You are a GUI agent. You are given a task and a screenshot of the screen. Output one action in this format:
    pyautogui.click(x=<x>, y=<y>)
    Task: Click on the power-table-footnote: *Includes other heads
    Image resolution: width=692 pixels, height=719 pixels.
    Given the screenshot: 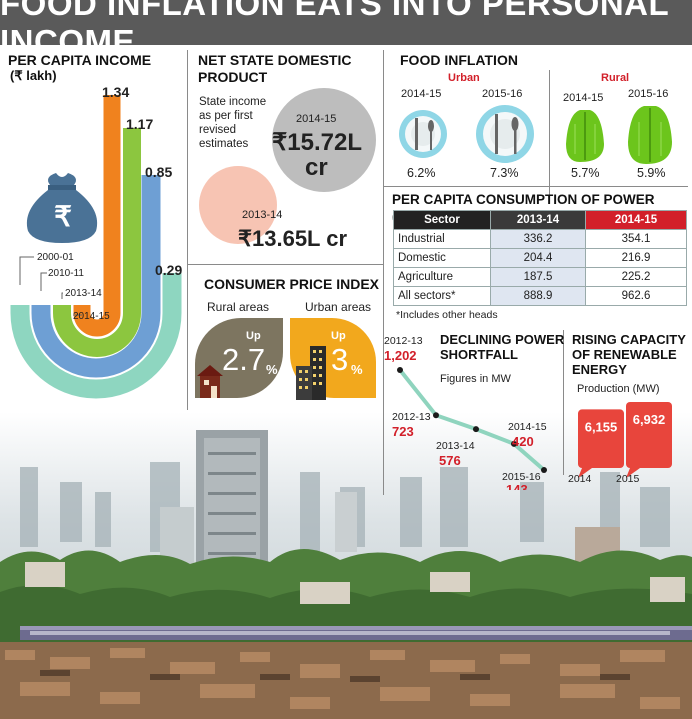 What is the action you would take?
    pyautogui.click(x=447, y=315)
    